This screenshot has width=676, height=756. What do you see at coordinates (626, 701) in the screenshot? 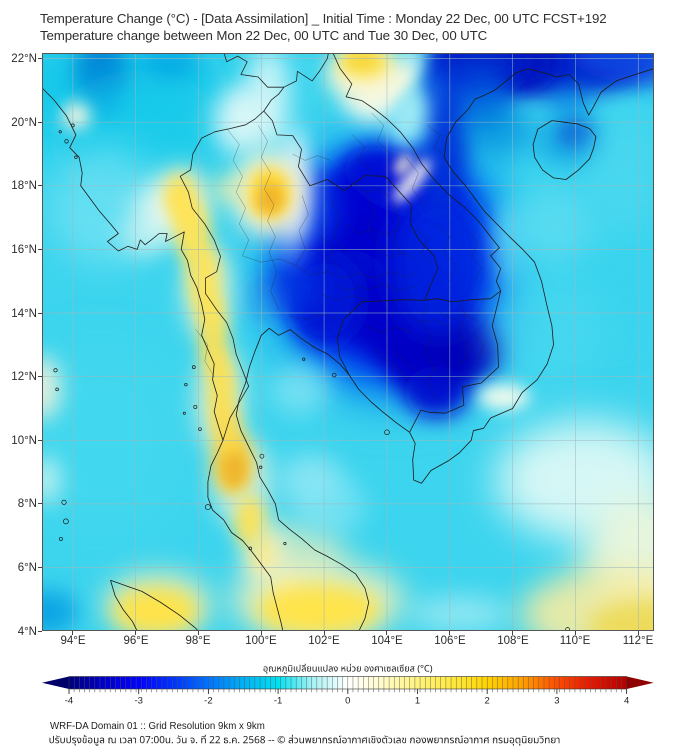
I see `svg-text: 4` at bounding box center [626, 701].